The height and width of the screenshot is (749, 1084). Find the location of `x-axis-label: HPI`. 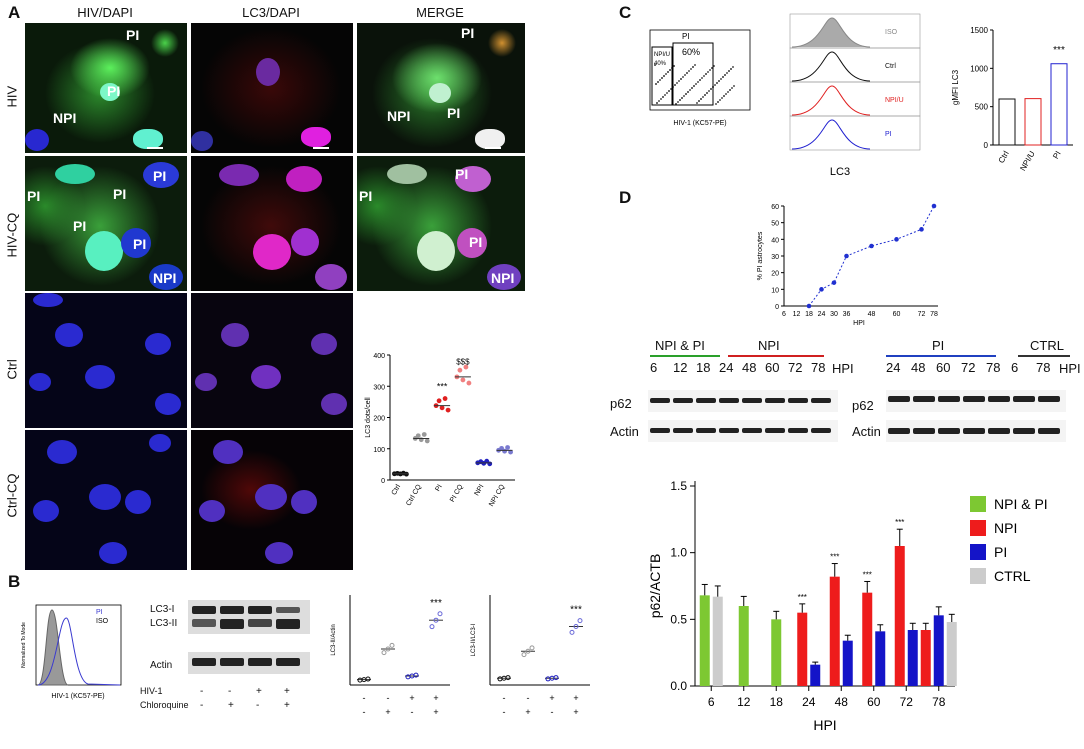

x-axis-label: HPI is located at coordinates (859, 323).